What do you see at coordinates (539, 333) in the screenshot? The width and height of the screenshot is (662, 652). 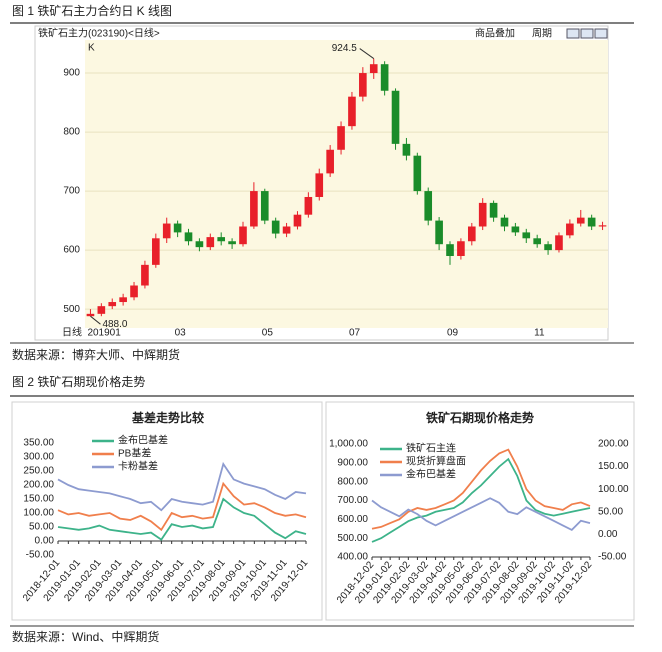 I see `x-tick-label: 11` at bounding box center [539, 333].